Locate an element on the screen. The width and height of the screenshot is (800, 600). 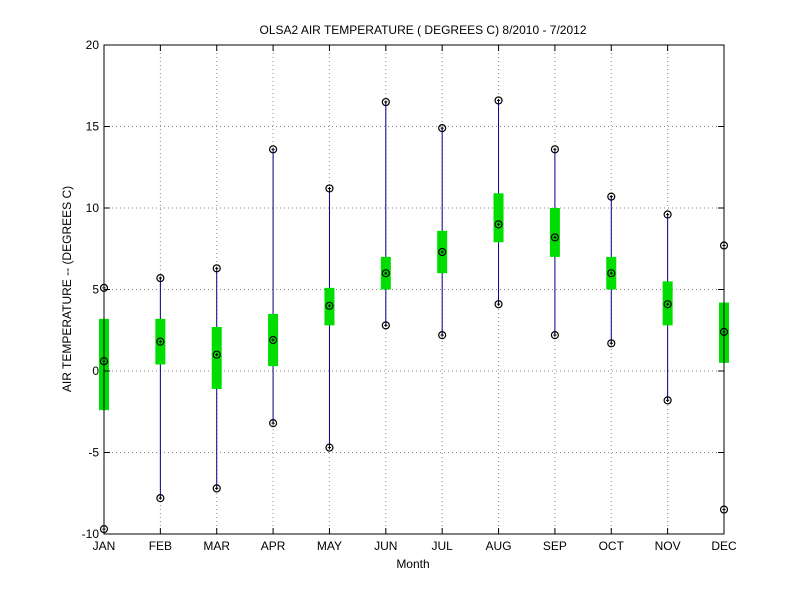
x-tick-label: AUG is located at coordinates (499, 546).